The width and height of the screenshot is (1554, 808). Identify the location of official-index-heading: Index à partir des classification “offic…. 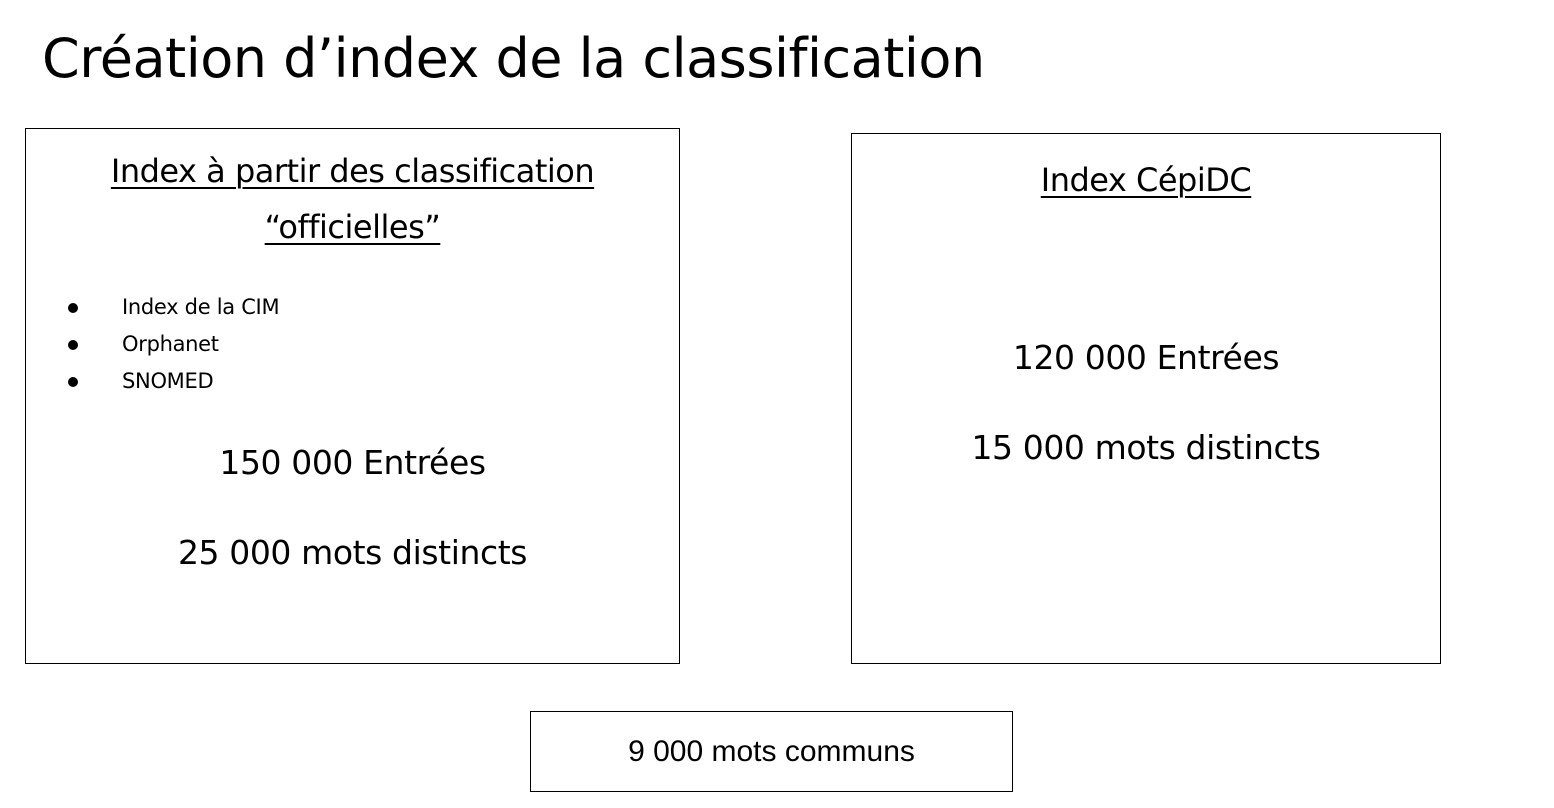
(352, 199).